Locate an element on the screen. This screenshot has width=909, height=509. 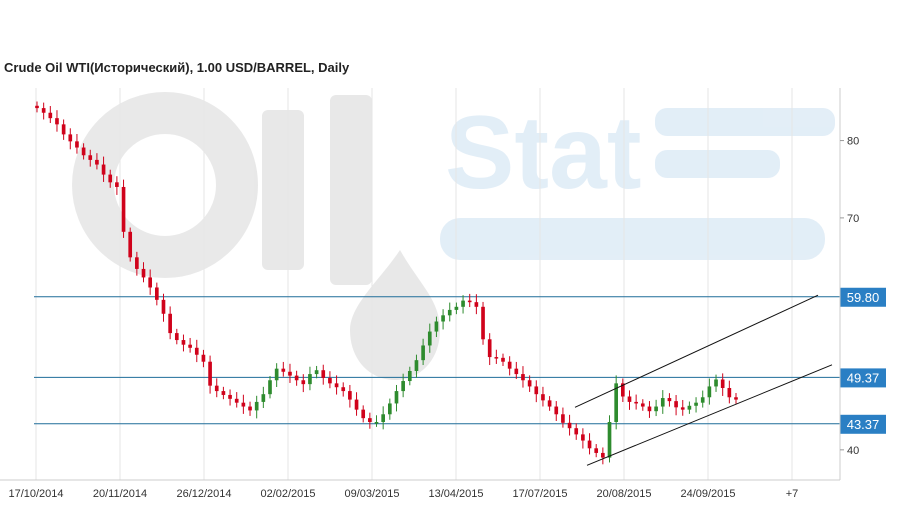
level-label: 59.80 is located at coordinates (863, 297).